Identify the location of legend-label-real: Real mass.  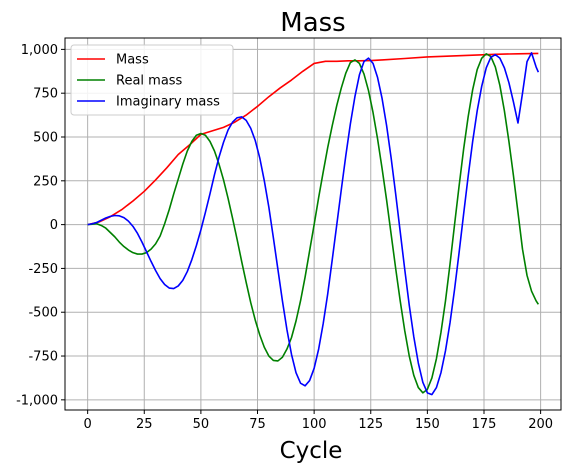
(149, 81).